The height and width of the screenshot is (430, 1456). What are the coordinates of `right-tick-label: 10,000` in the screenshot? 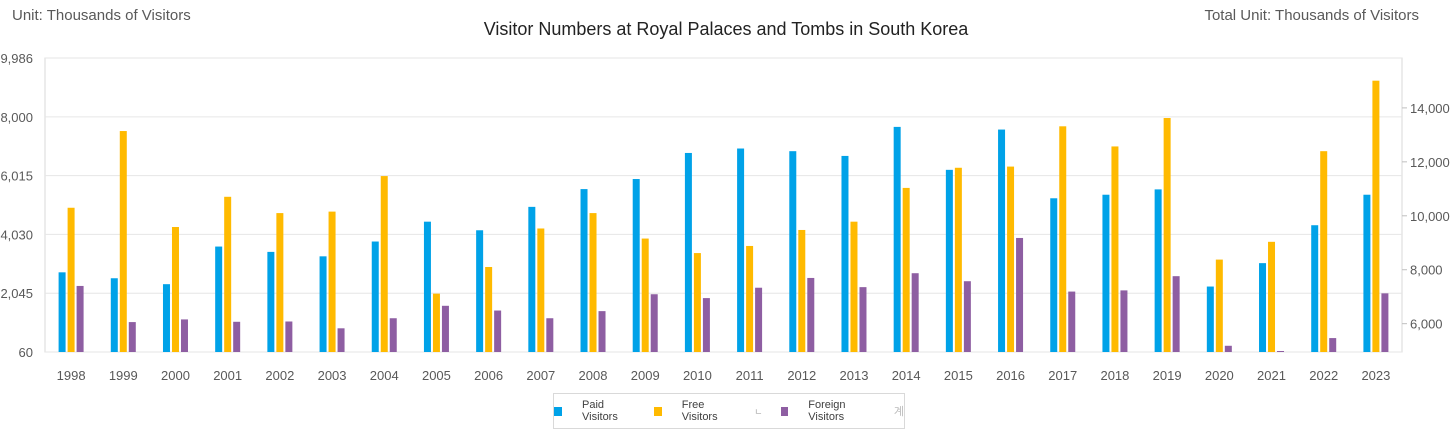 It's located at (1430, 216).